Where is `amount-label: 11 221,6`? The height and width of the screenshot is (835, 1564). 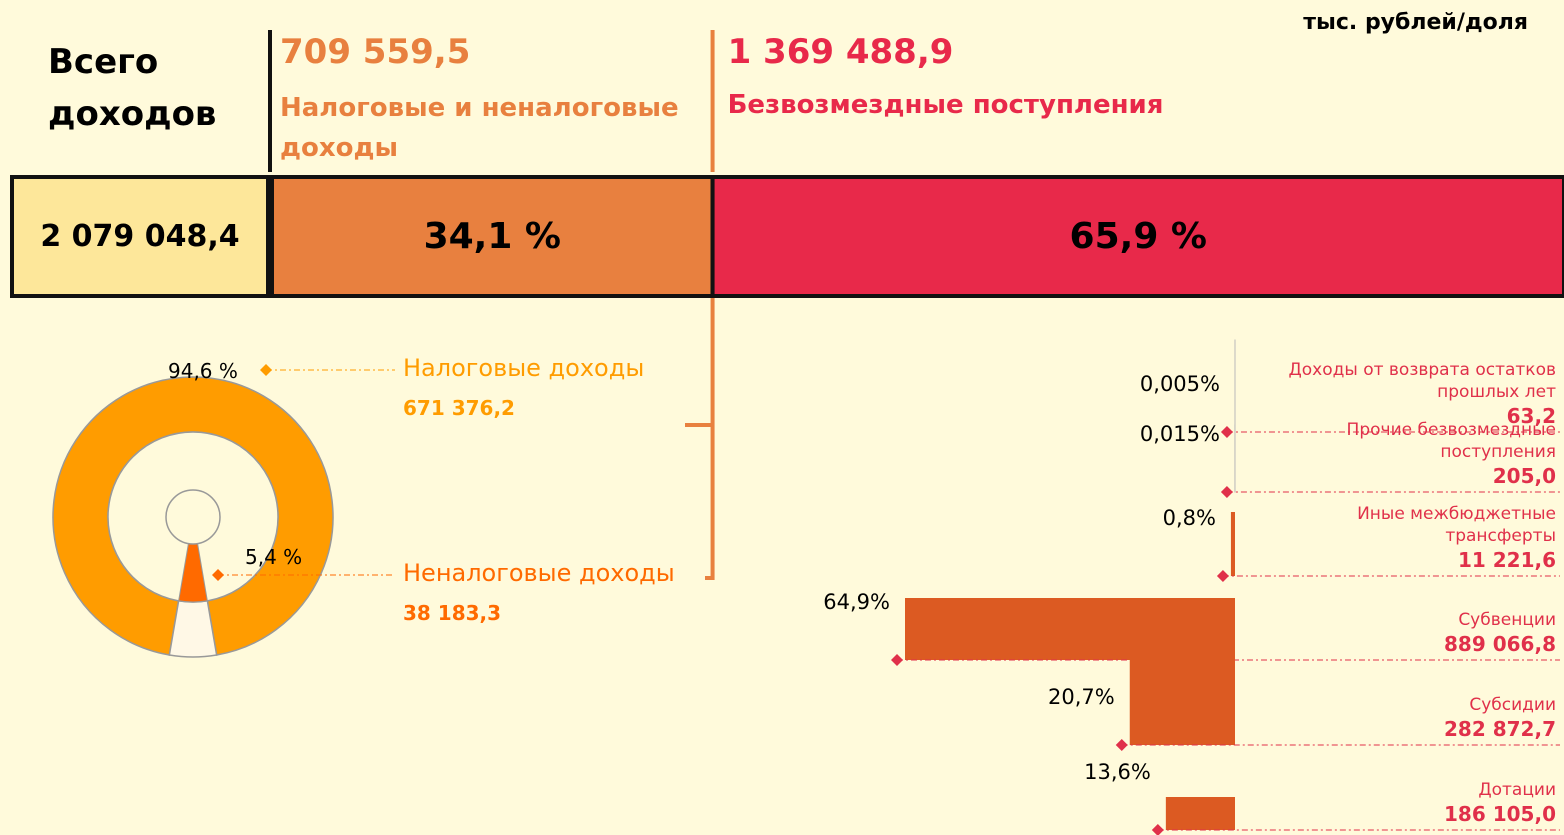
amount-label: 11 221,6 is located at coordinates (1506, 560).